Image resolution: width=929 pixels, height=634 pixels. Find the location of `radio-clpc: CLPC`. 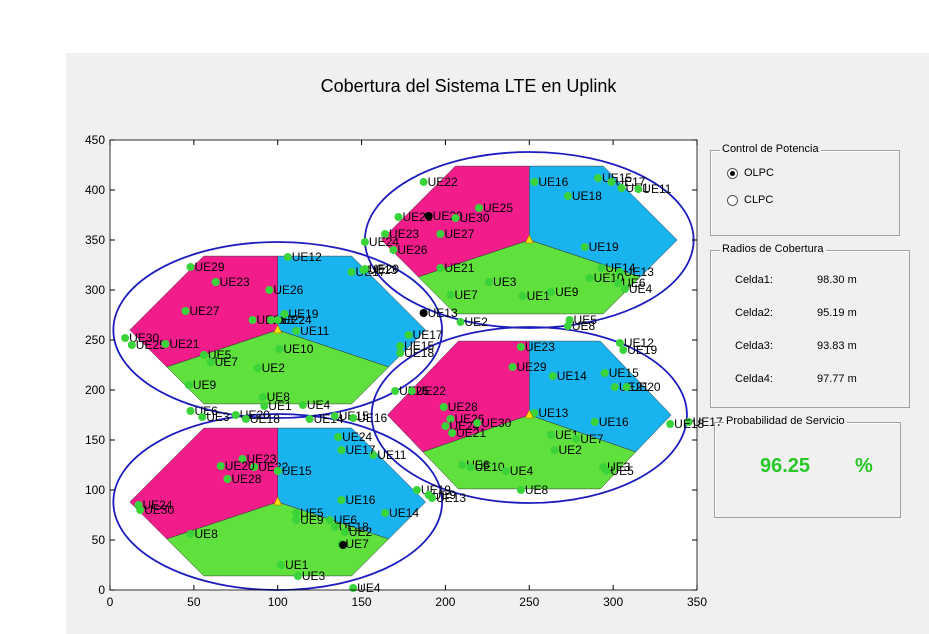

radio-clpc: CLPC is located at coordinates (750, 200).